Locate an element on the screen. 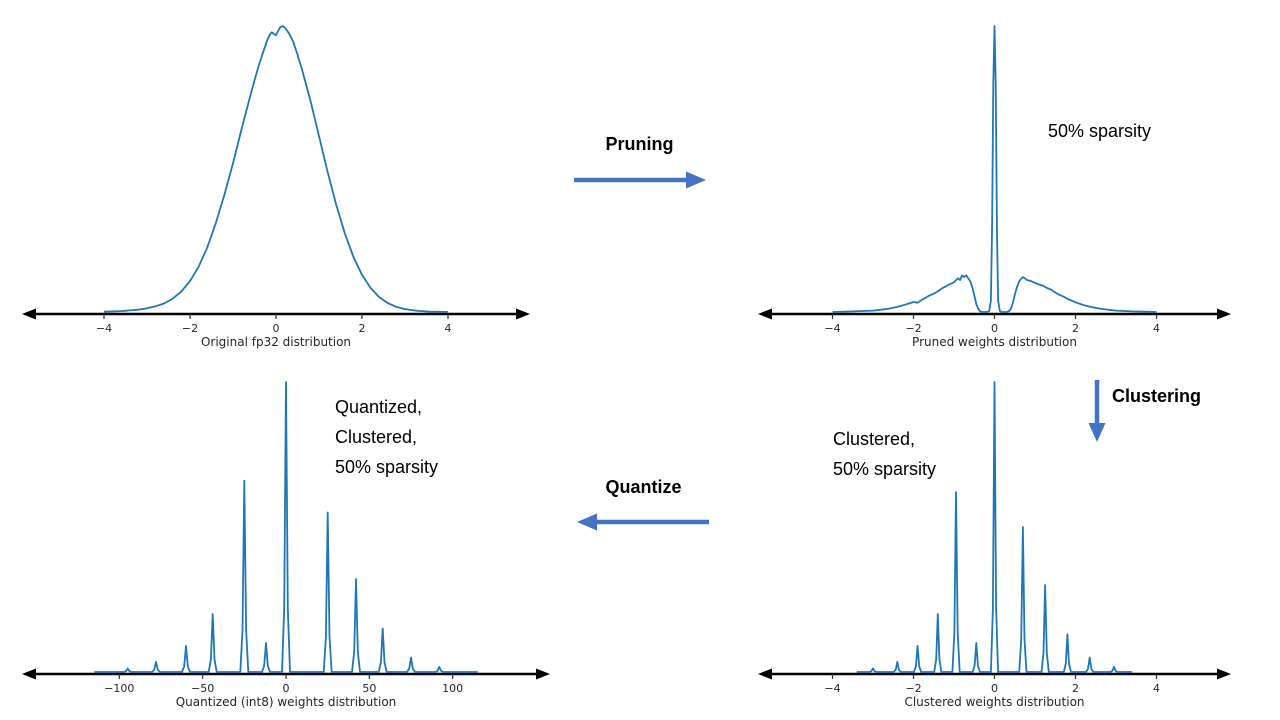 The image size is (1280, 720). svg-text: 100 is located at coordinates (452, 688).